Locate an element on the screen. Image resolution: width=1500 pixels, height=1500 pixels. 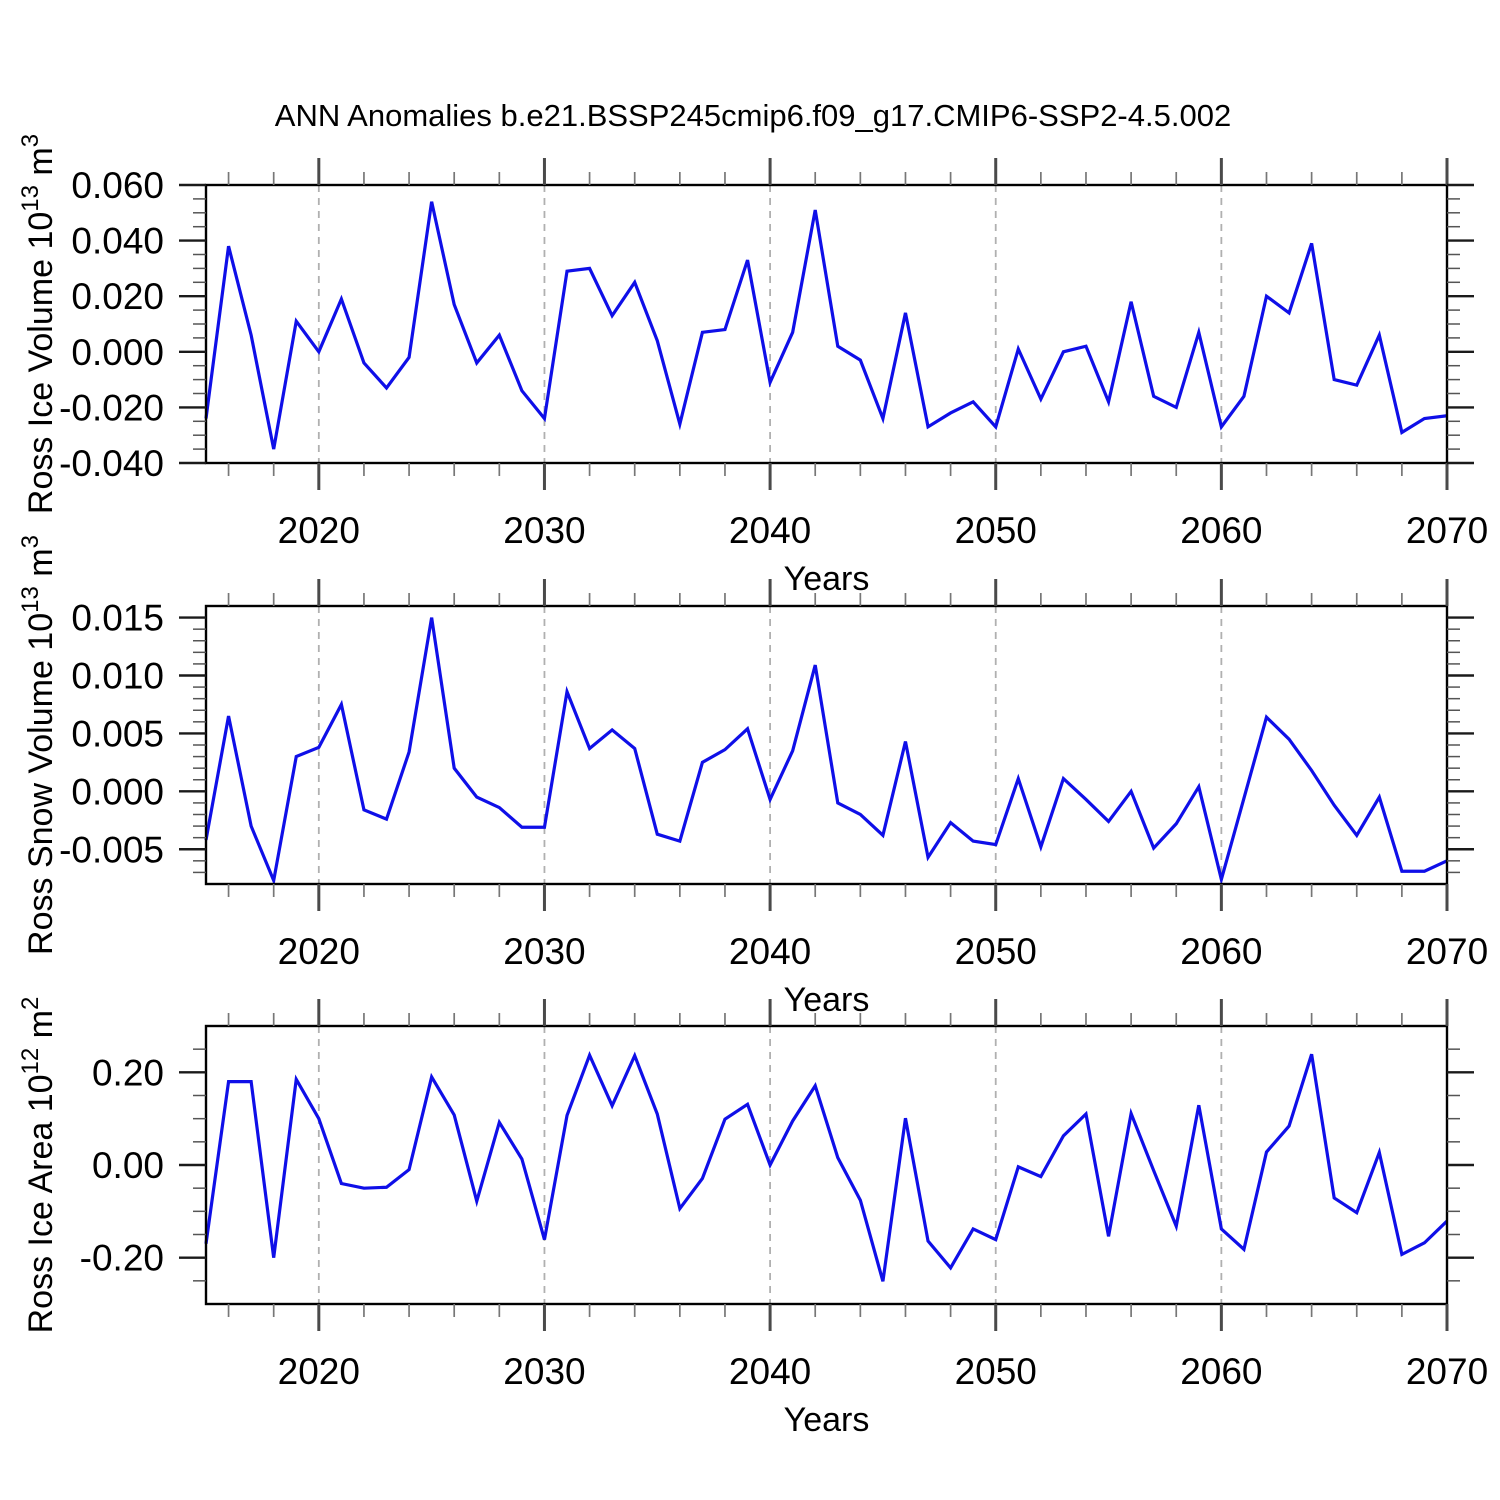
svg-text: 0.020 is located at coordinates (117, 296).